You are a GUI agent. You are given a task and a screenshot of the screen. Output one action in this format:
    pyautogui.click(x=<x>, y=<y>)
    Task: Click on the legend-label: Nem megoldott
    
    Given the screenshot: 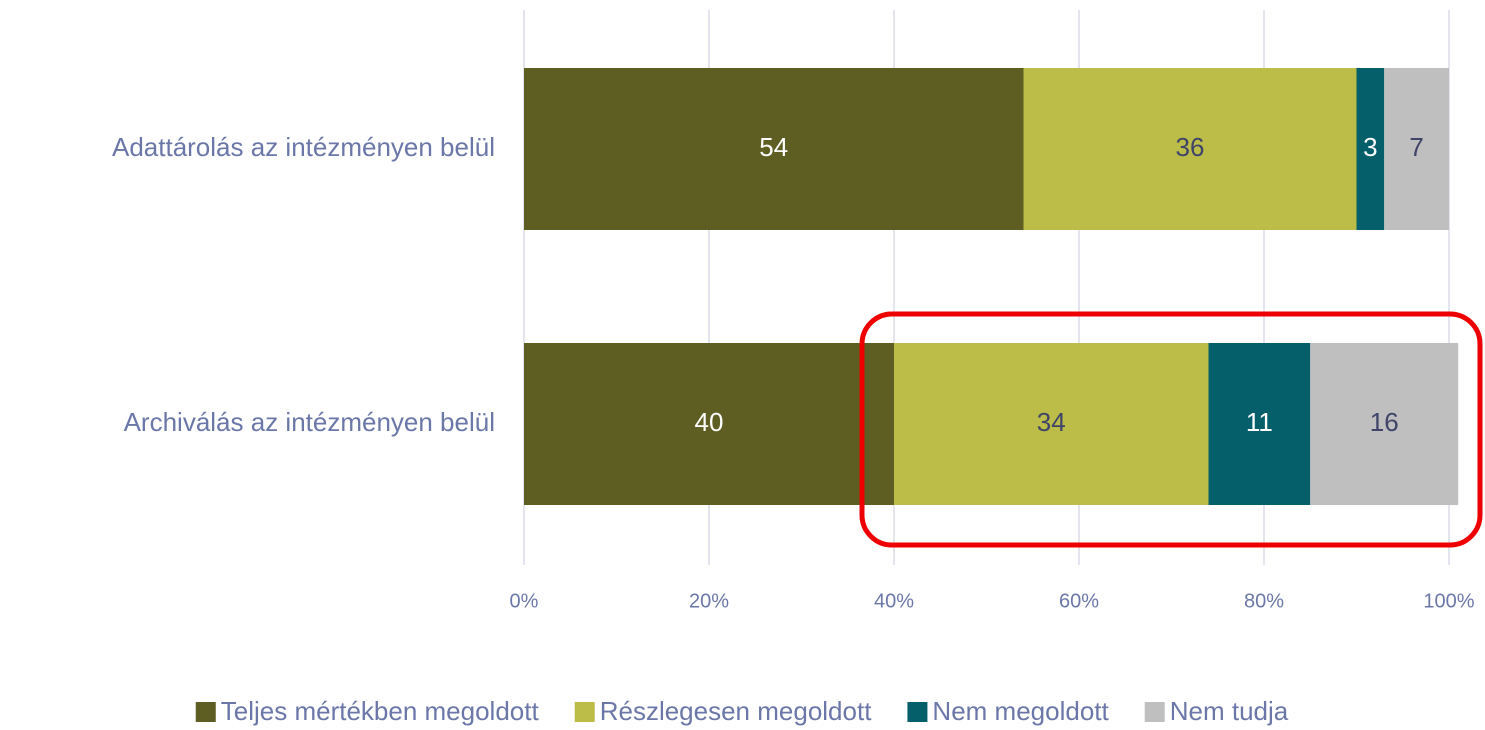 What is the action you would take?
    pyautogui.click(x=1020, y=711)
    